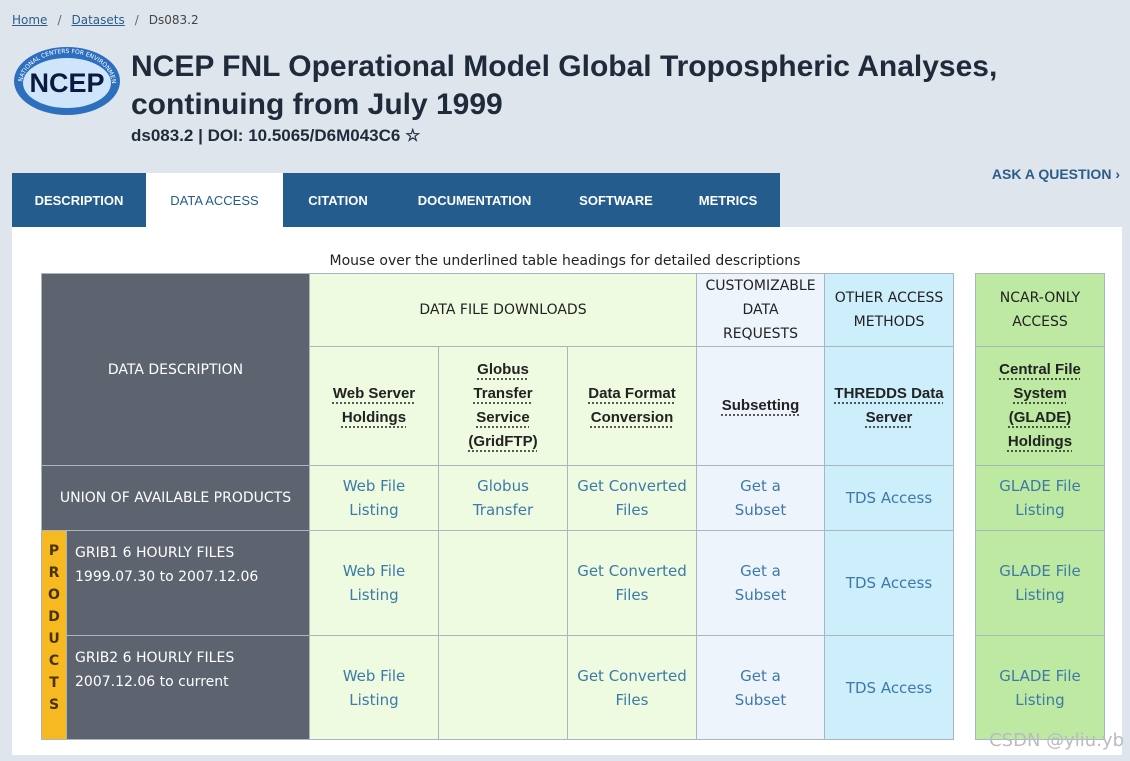 The image size is (1130, 761). I want to click on subheader-text: Central File System (GLADE) Holdings, so click(1040, 405).